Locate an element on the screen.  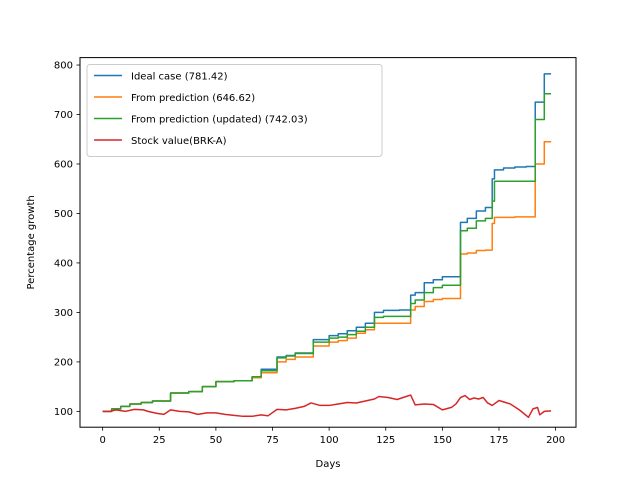
x-tick-label: 175 is located at coordinates (498, 440).